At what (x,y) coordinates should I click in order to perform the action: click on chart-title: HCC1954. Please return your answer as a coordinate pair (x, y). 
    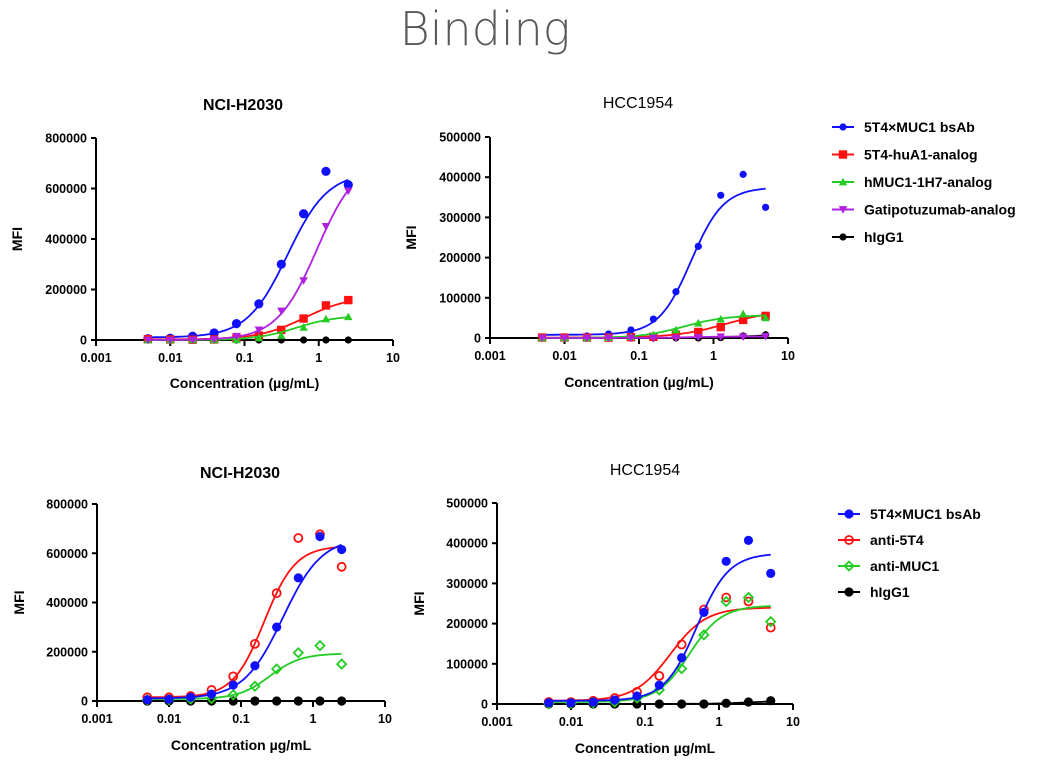
    Looking at the image, I should click on (638, 103).